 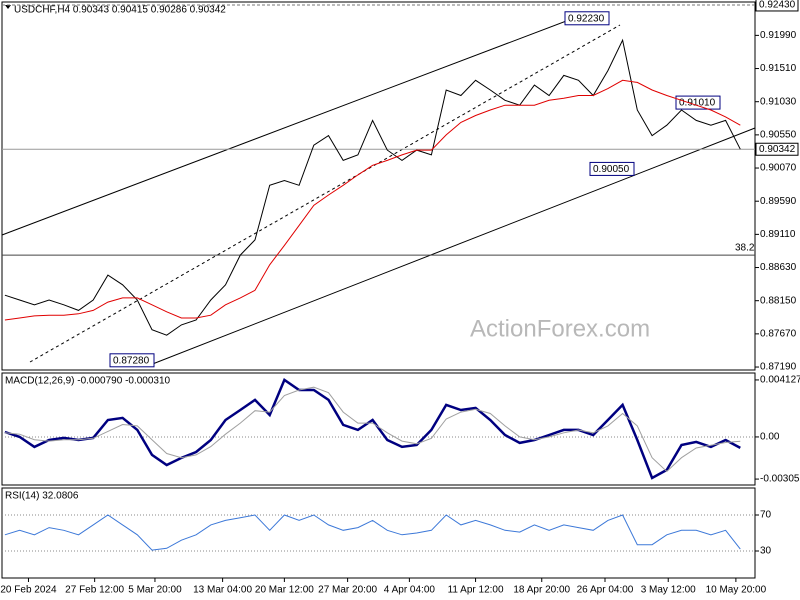 What do you see at coordinates (778, 267) in the screenshot?
I see `y-tick-label: 0.88630` at bounding box center [778, 267].